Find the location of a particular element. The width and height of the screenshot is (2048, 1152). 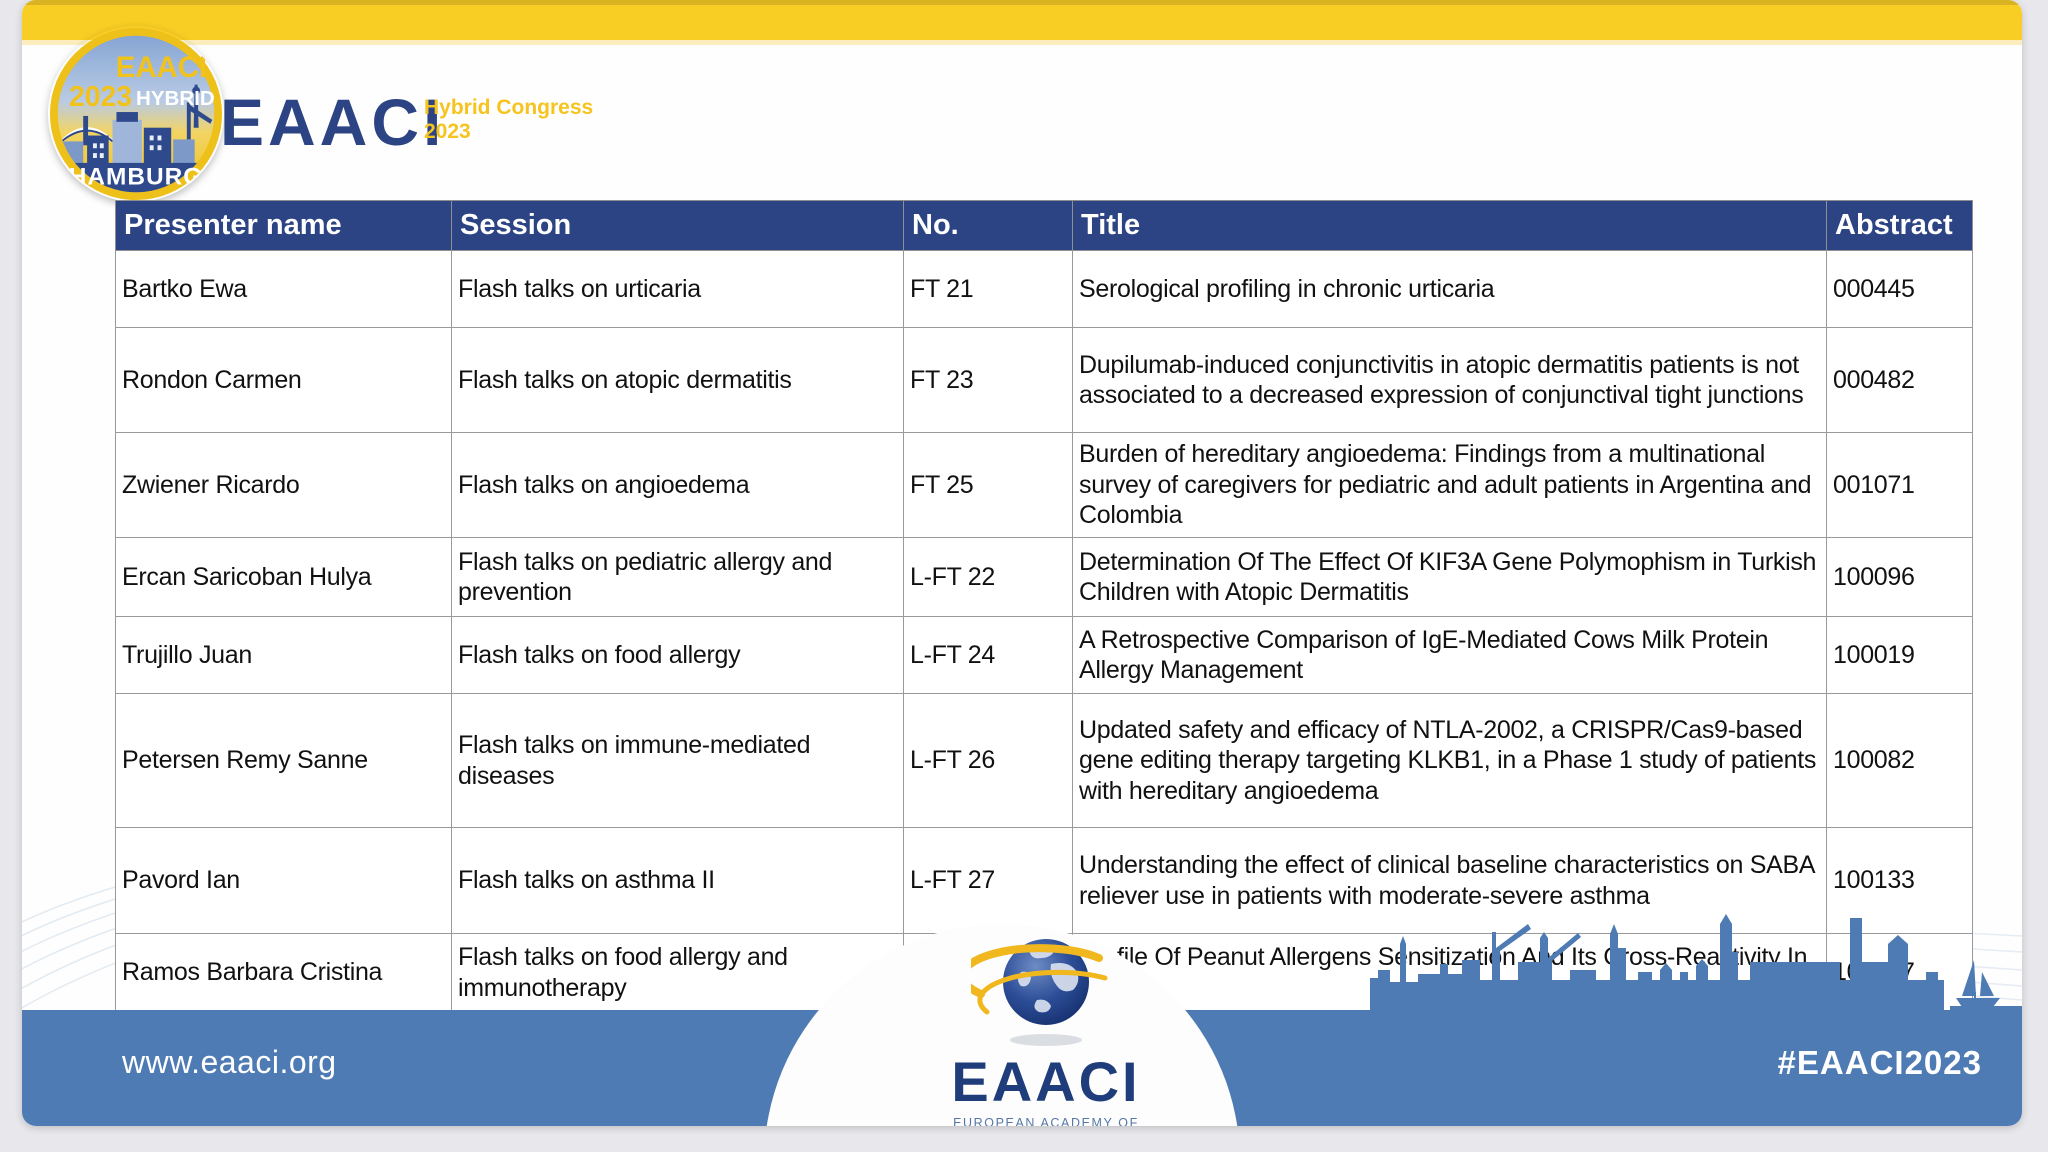

cell-session: Flash talks on urticaria is located at coordinates (677, 289).